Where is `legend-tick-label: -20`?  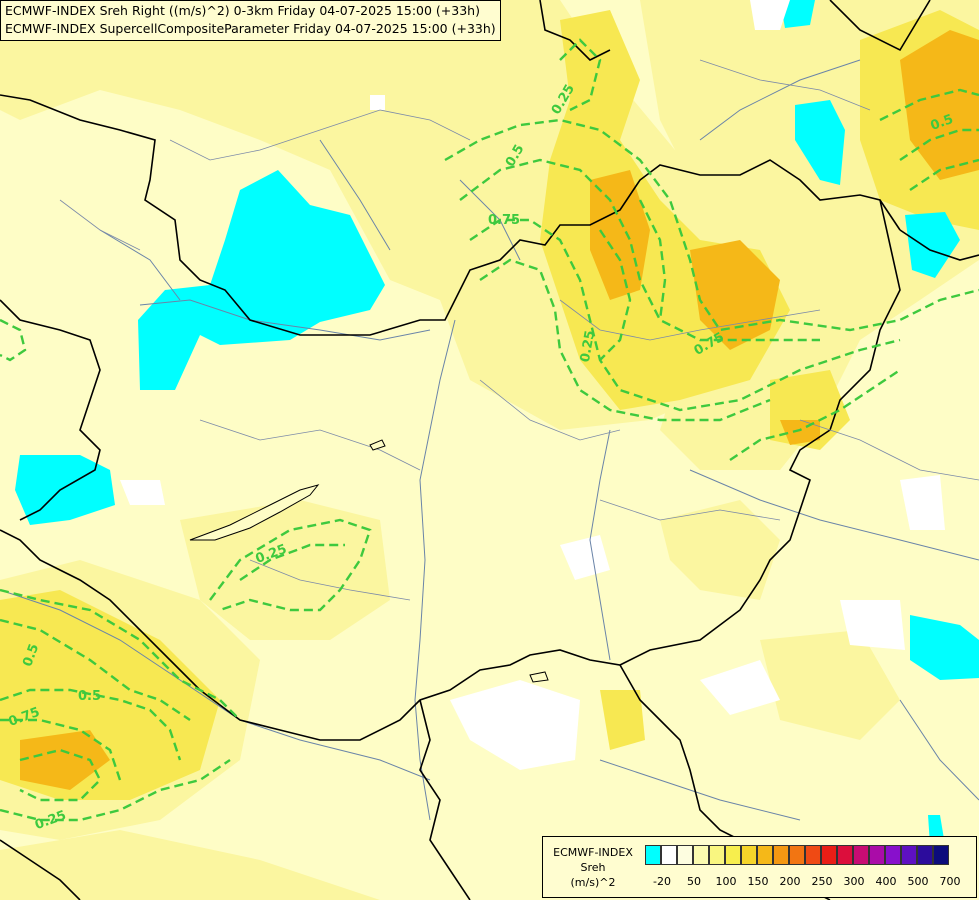
legend-tick-label: -20 is located at coordinates (662, 881).